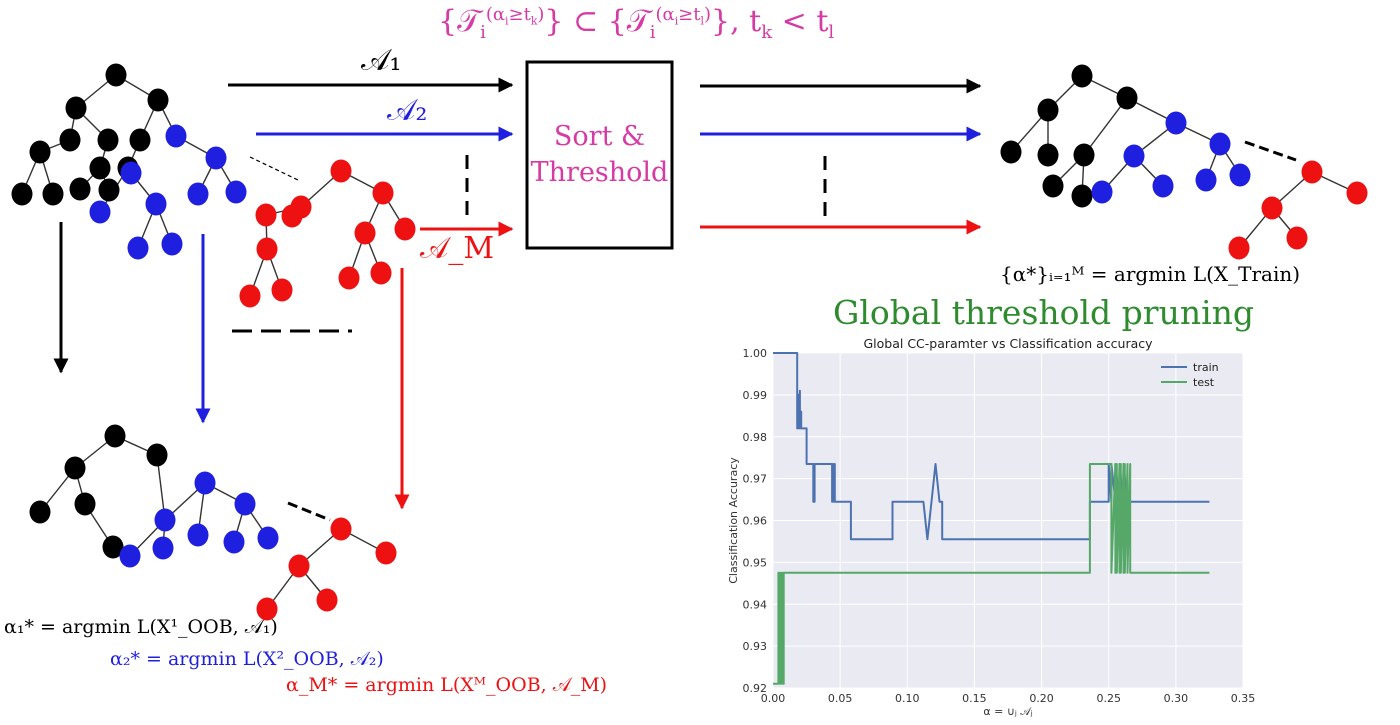 Image resolution: width=1400 pixels, height=725 pixels. I want to click on y-tick-label: 0.95, so click(755, 562).